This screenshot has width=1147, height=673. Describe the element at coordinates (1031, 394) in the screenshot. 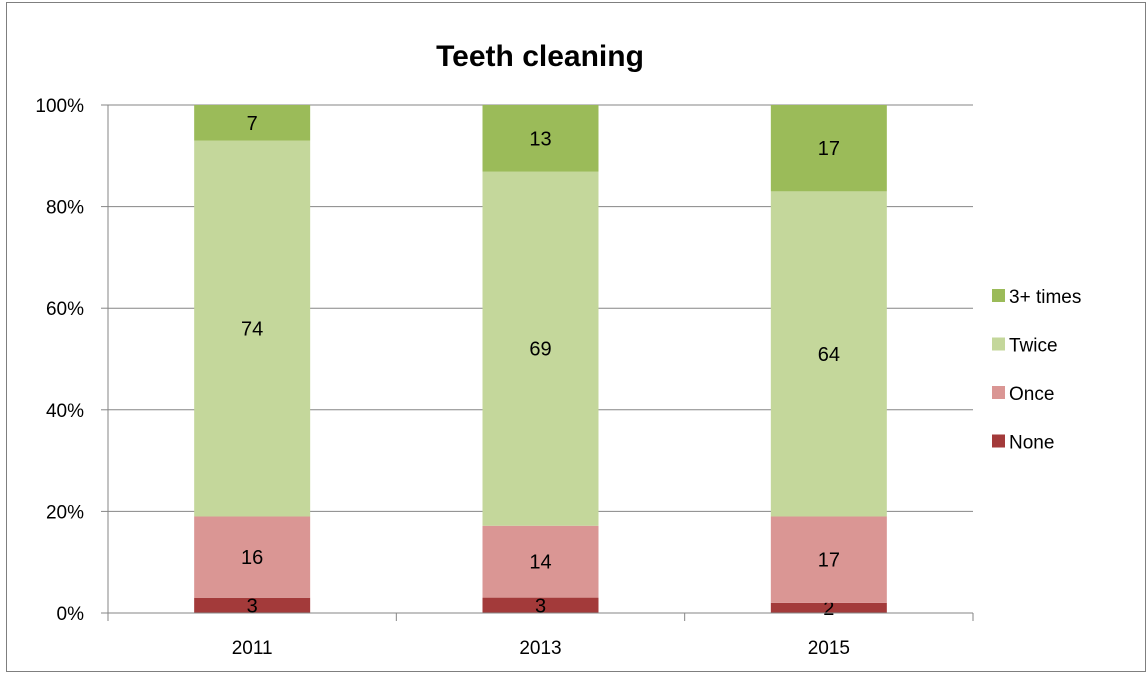

I see `legend-label: Once` at that location.